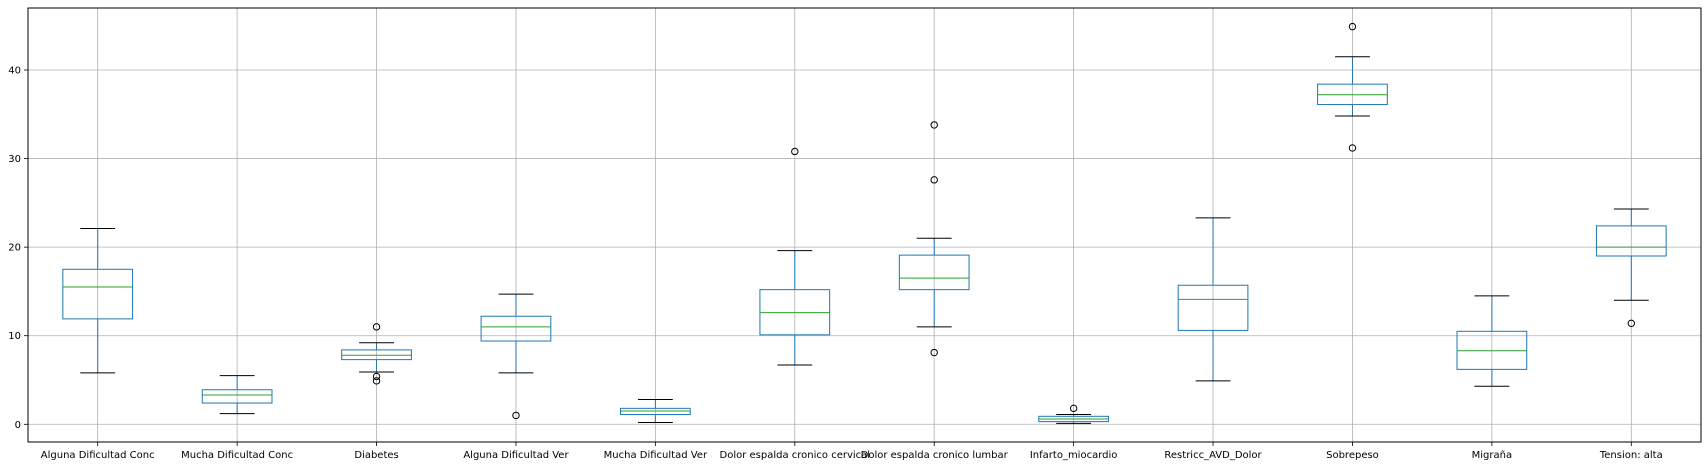  Describe the element at coordinates (1631, 455) in the screenshot. I see `x-tick-label: Tension: alta` at that location.